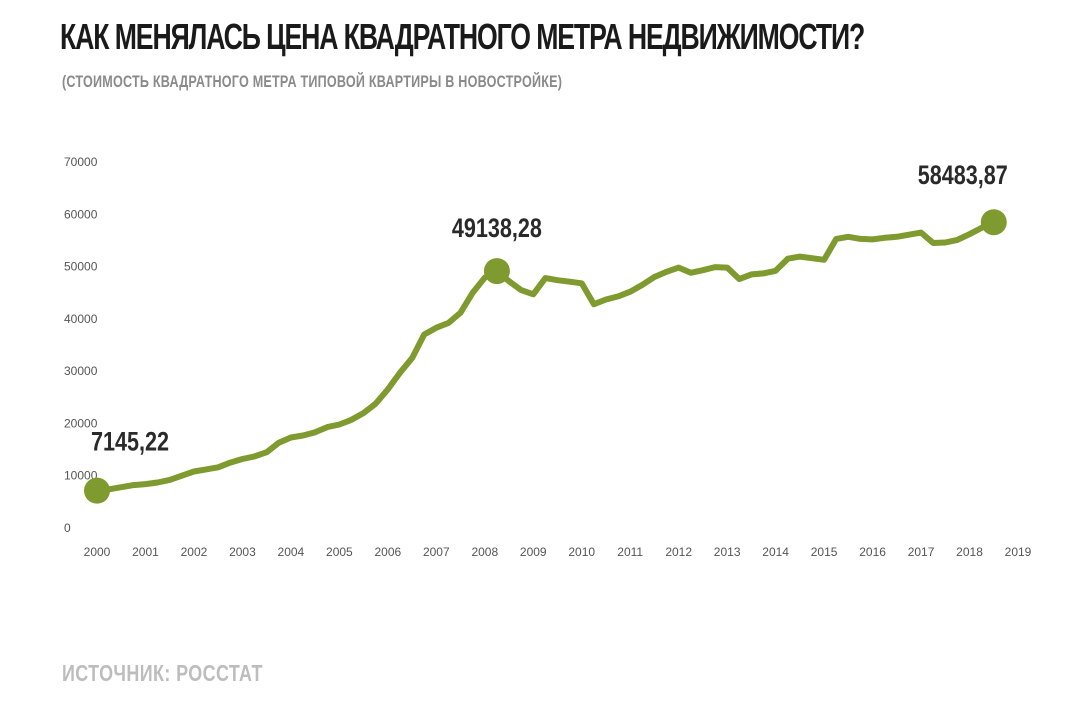 The image size is (1080, 706). Describe the element at coordinates (630, 552) in the screenshot. I see `x-tick-label: 2011` at that location.